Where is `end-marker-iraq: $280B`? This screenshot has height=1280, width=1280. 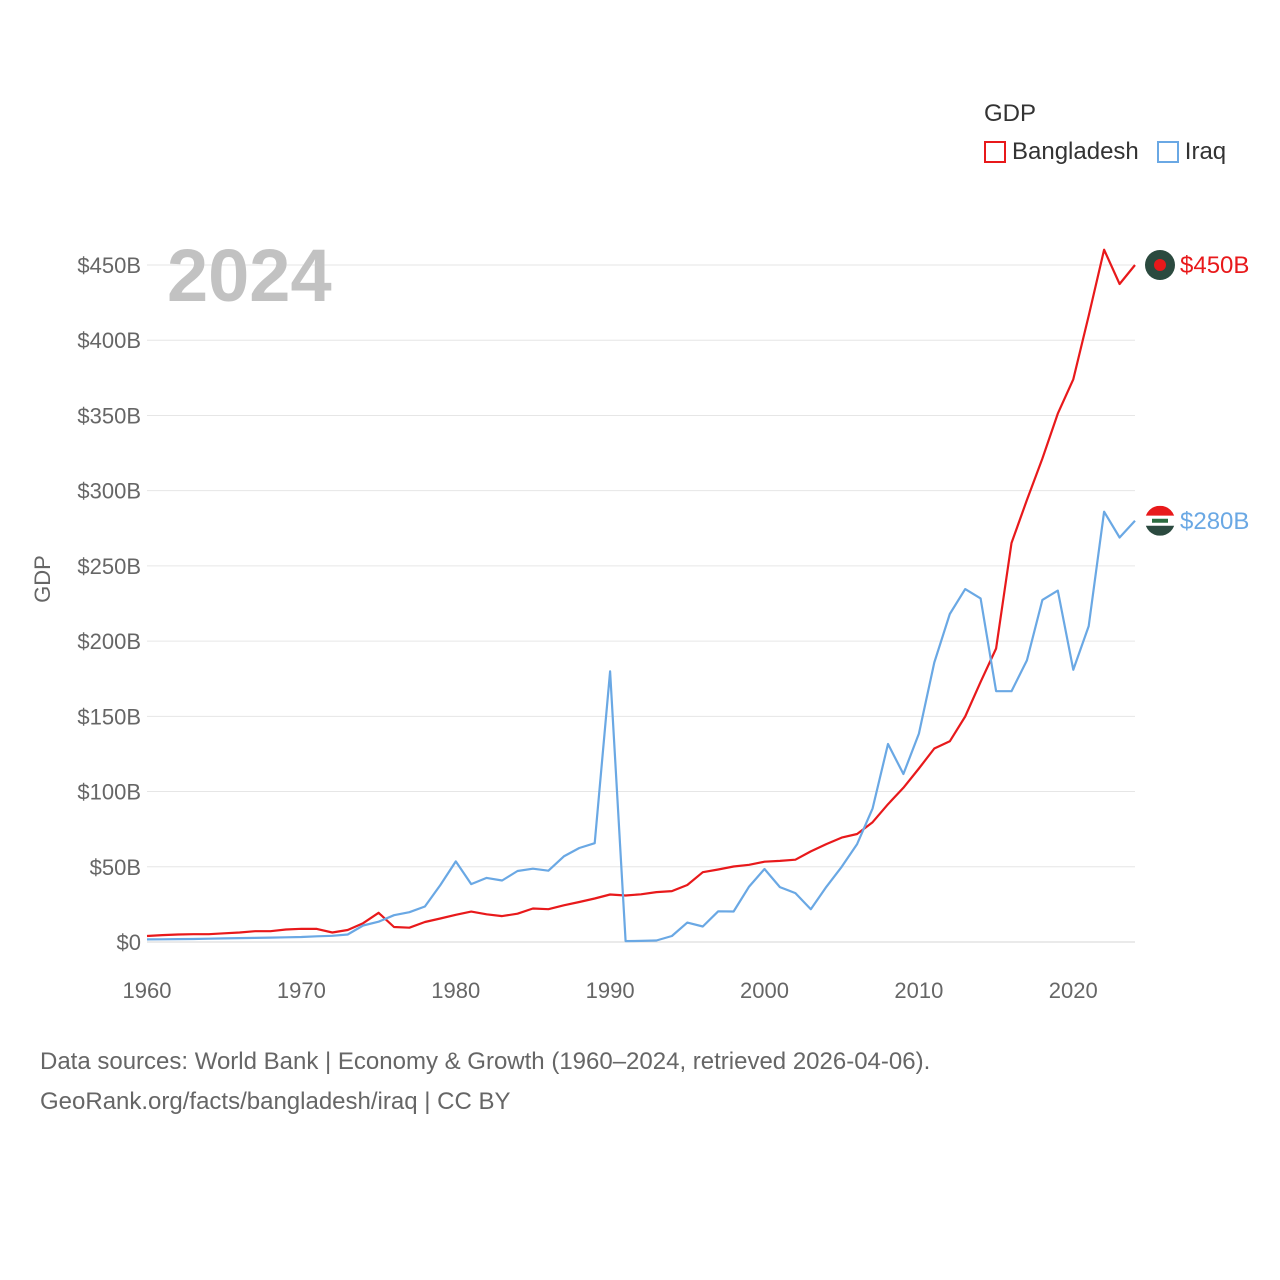
end-marker-iraq: $280B is located at coordinates (1197, 520).